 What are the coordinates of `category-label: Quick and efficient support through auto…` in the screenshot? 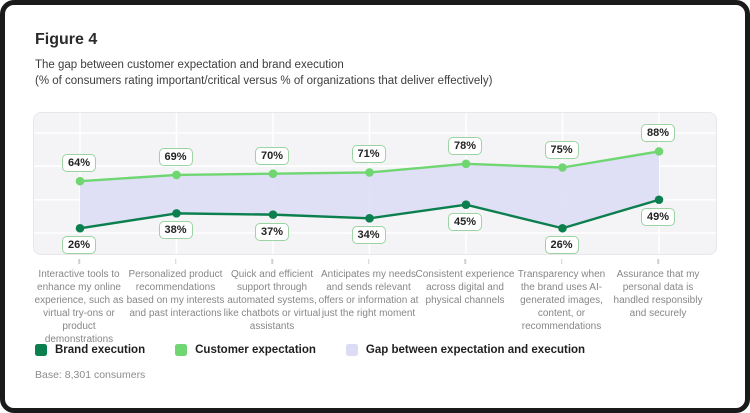 It's located at (272, 300).